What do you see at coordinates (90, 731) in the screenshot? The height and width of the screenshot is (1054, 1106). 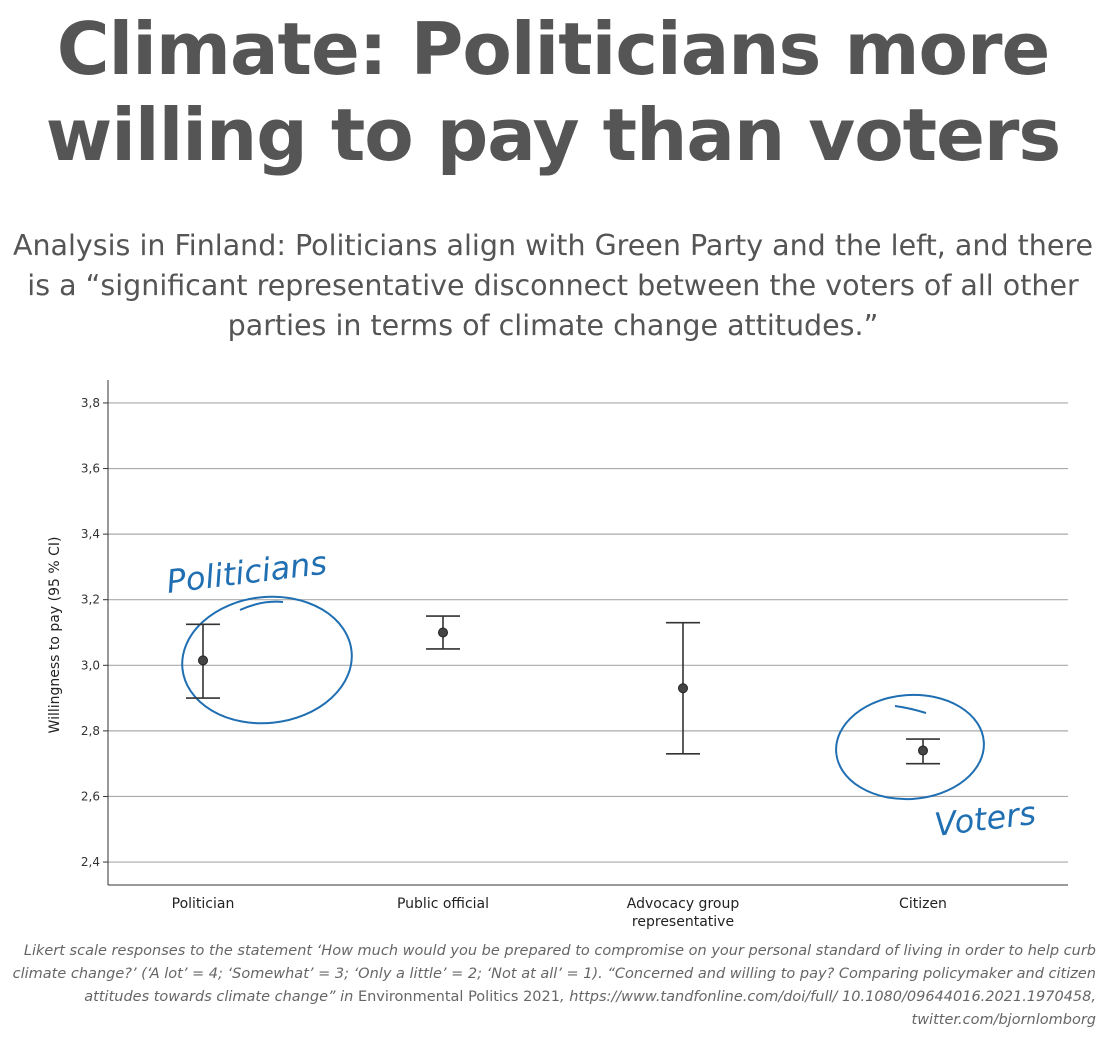 I see `y-tick-label: 2,8` at bounding box center [90, 731].